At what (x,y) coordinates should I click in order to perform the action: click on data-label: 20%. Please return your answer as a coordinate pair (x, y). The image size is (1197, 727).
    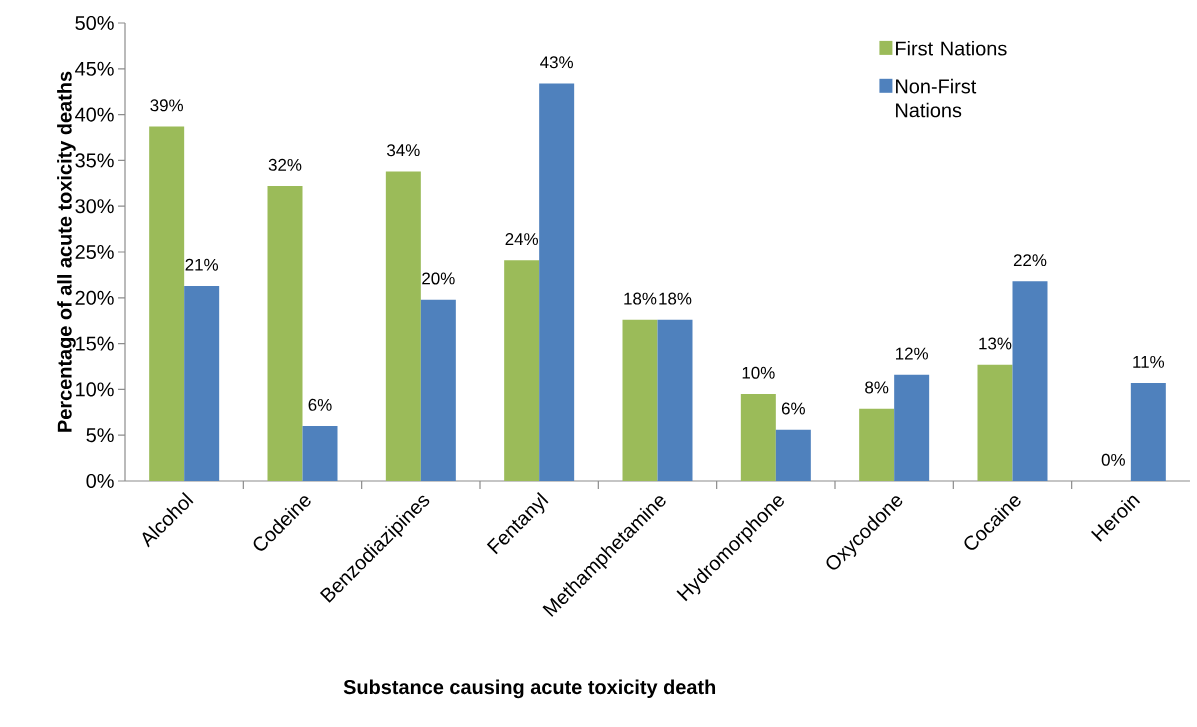
    Looking at the image, I should click on (438, 278).